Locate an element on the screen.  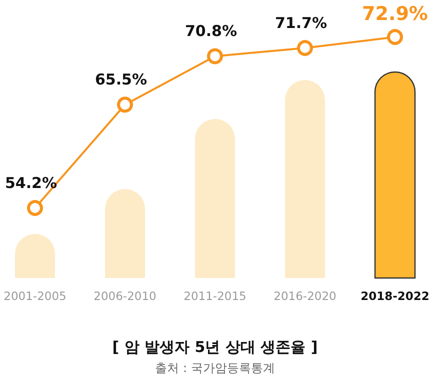
x-tick-label: 2016-2020 is located at coordinates (305, 296).